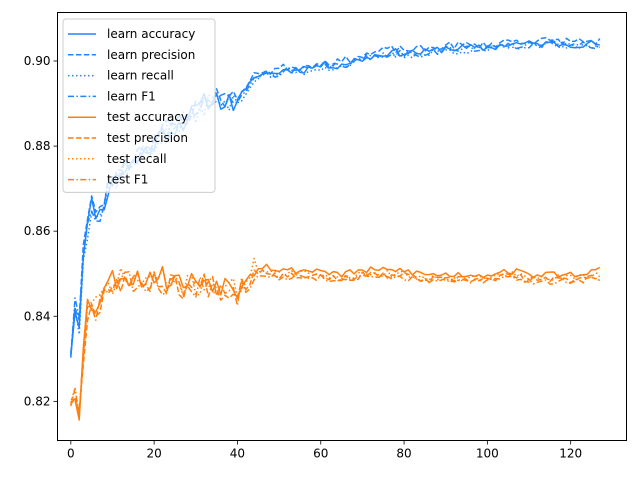  Describe the element at coordinates (37, 146) in the screenshot. I see `y-tick-label: 0.88` at that location.